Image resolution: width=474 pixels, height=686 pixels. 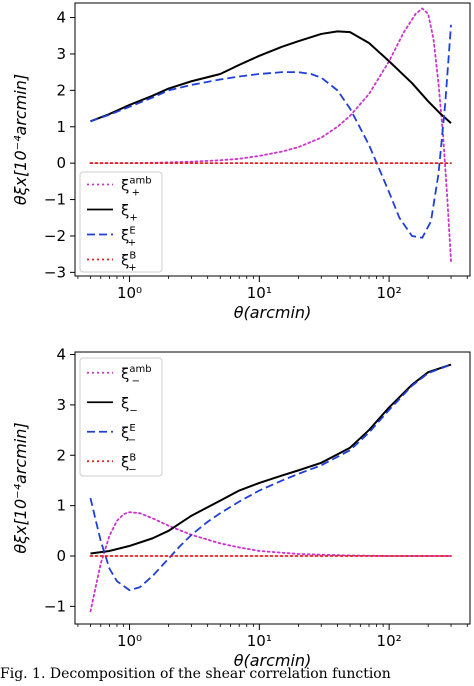 I want to click on legend: ξamb + ξ+ ξE + ξB +, so click(x=121, y=222).